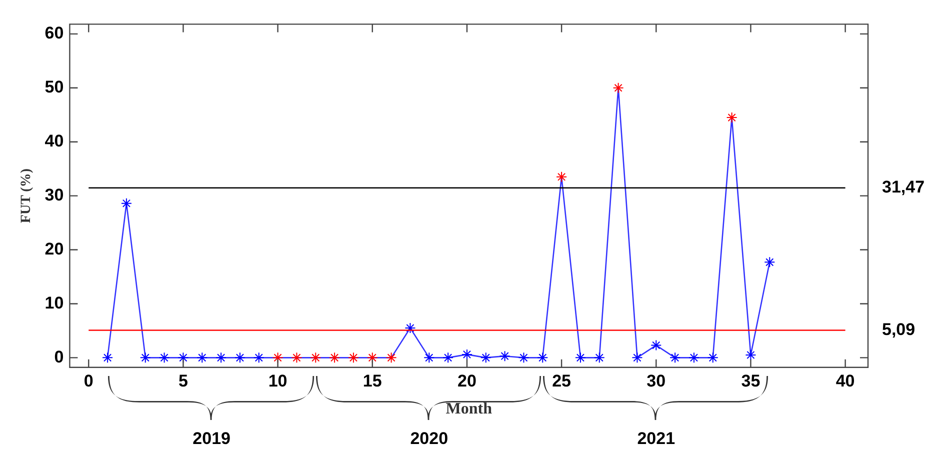 This screenshot has height=468, width=946. Describe the element at coordinates (59, 356) in the screenshot. I see `y-tick-label: 0` at that location.